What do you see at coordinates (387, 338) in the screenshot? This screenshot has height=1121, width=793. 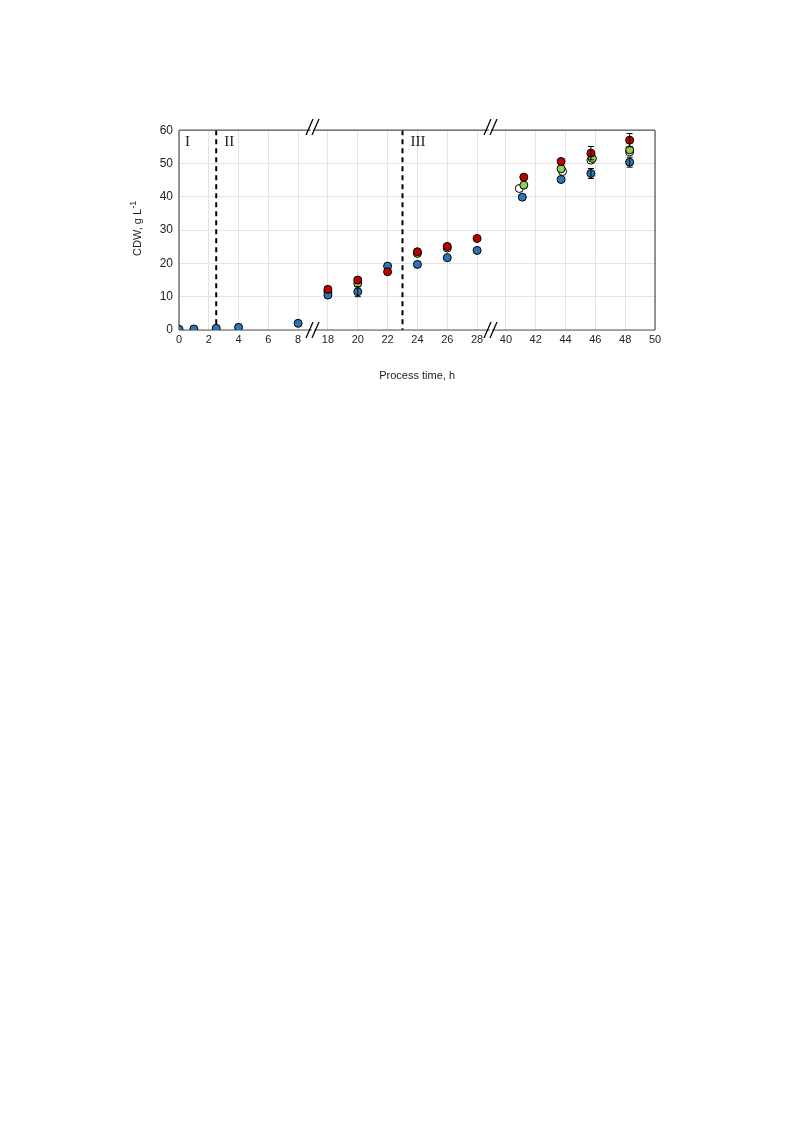 I see `x-tick-label: 22` at bounding box center [387, 338].